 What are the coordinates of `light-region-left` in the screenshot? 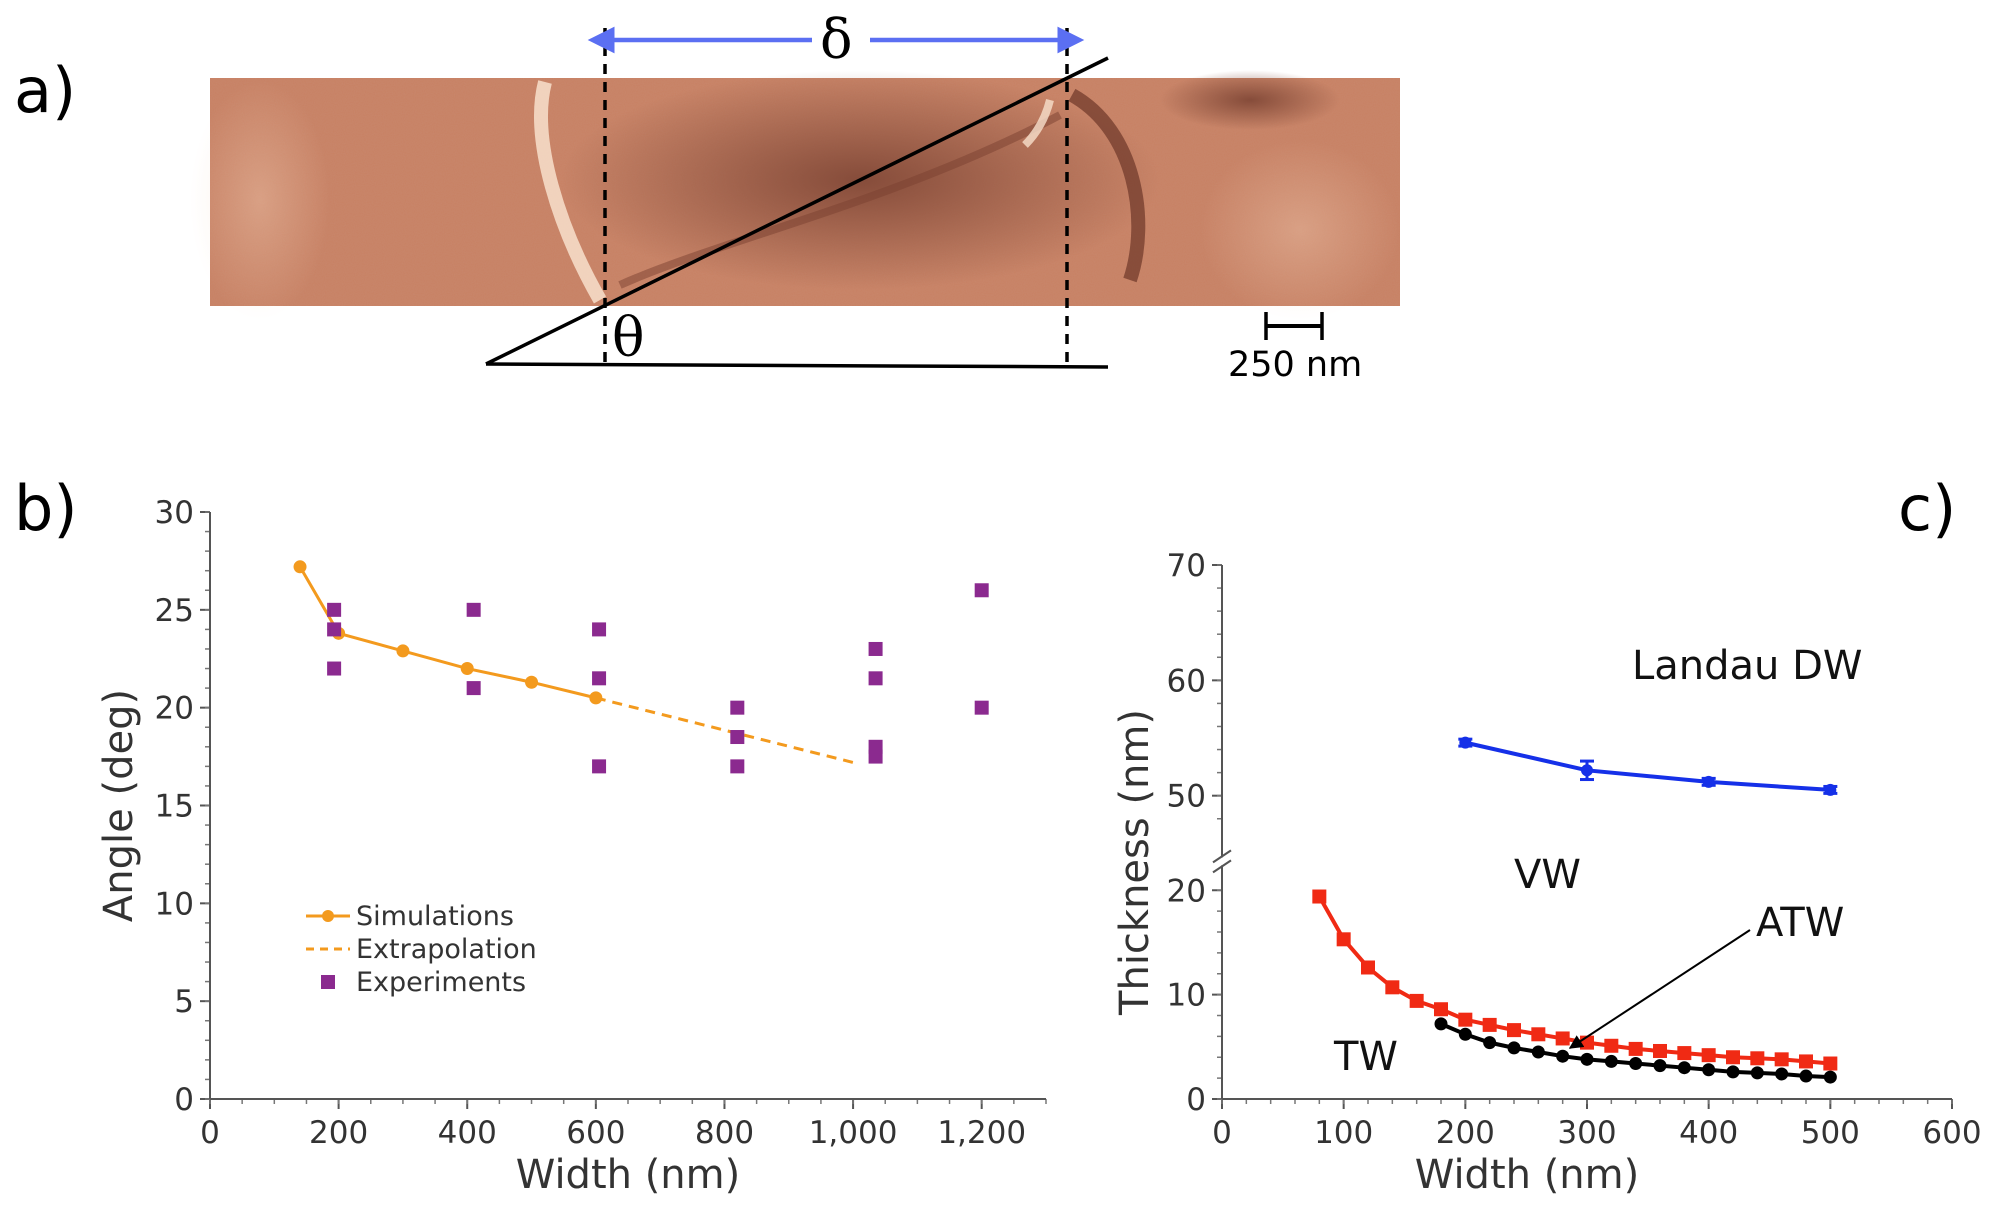 It's located at (260, 200).